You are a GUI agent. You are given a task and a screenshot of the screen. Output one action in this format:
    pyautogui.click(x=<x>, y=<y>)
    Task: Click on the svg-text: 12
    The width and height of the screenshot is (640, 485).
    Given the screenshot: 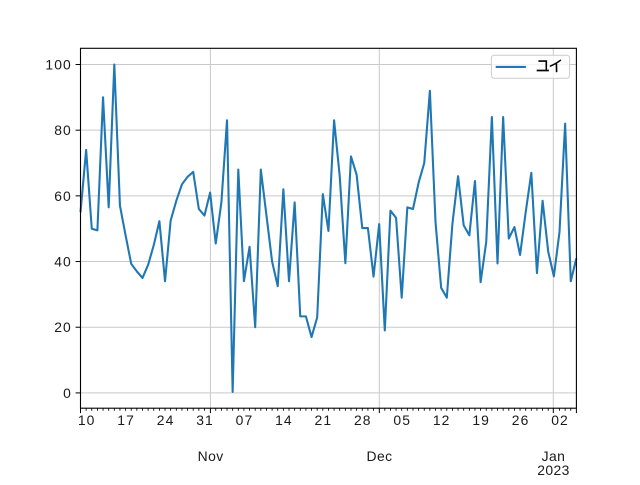 What is the action you would take?
    pyautogui.click(x=442, y=420)
    